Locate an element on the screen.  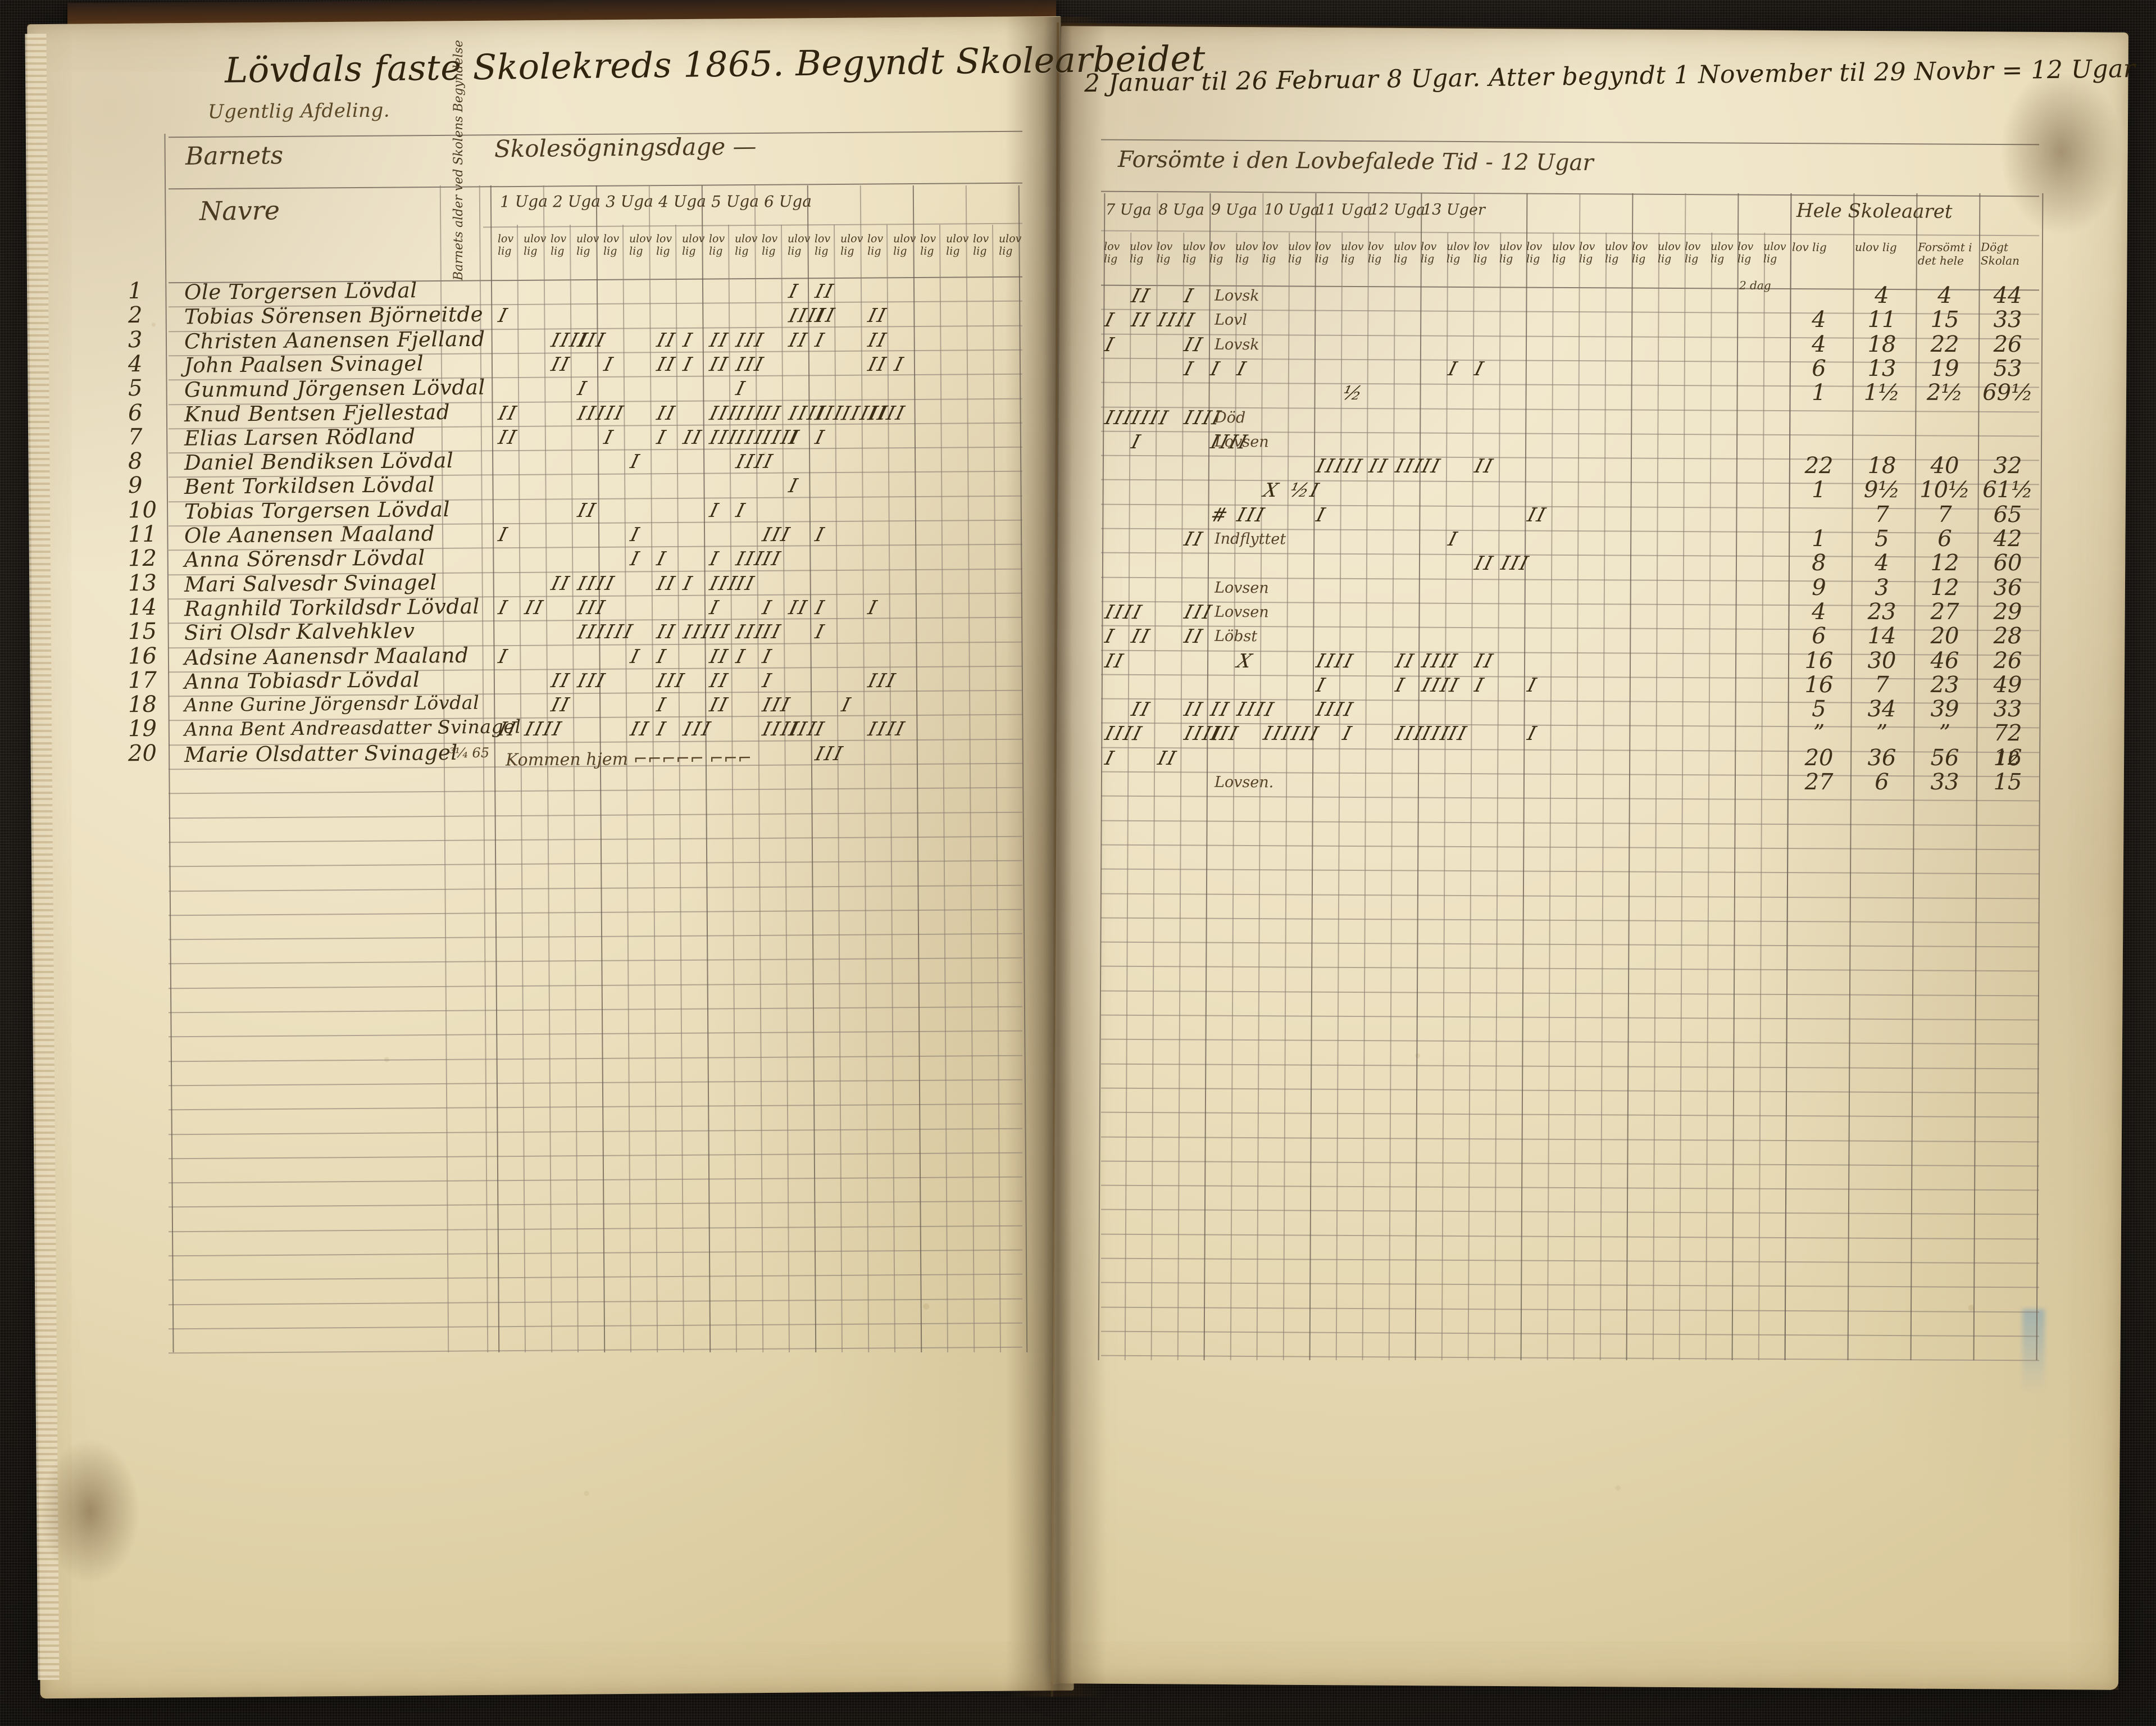
header-unlawful-r16: ulov lig is located at coordinates (1616, 253).